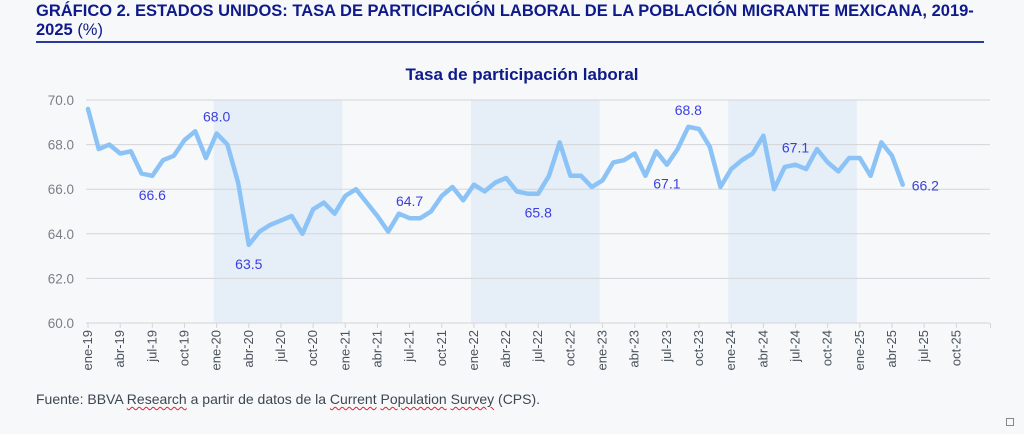  What do you see at coordinates (538, 213) in the screenshot?
I see `data-label: 65.8` at bounding box center [538, 213].